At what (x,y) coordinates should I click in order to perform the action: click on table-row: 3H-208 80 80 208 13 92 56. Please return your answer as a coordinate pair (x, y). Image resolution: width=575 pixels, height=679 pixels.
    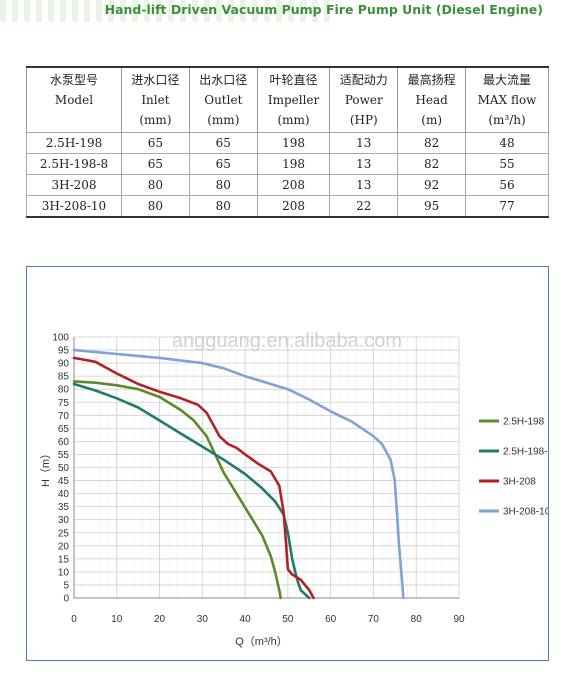
    Looking at the image, I should click on (287, 185).